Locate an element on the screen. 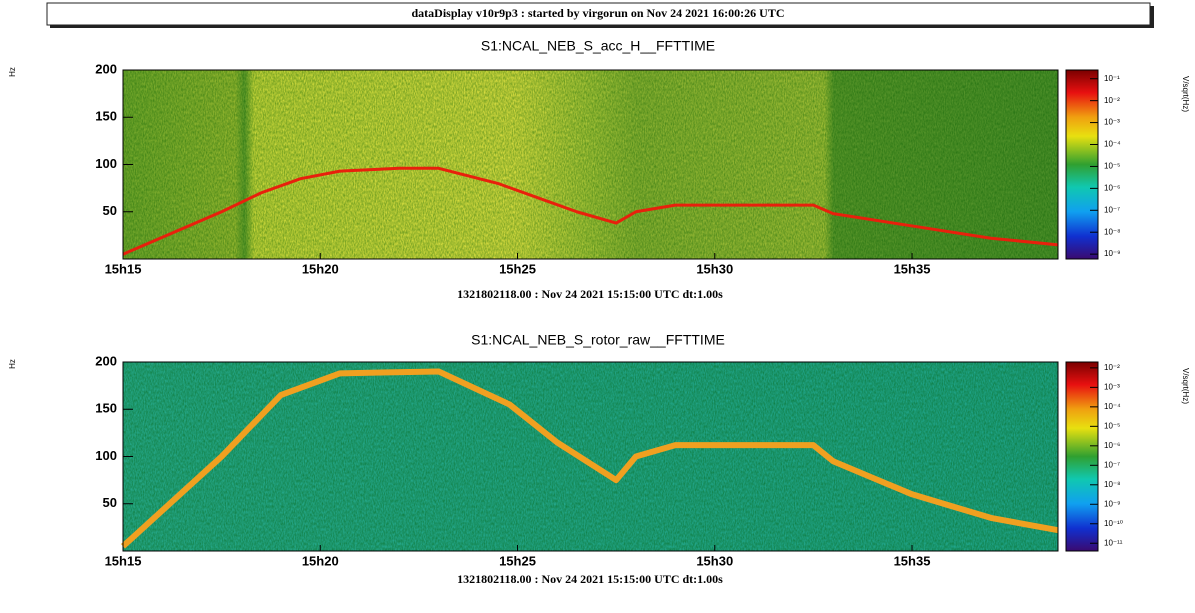 This screenshot has width=1195, height=613. chart-title: S1:NCAL_NEB_S_acc_H__FFTTIME is located at coordinates (598, 46).